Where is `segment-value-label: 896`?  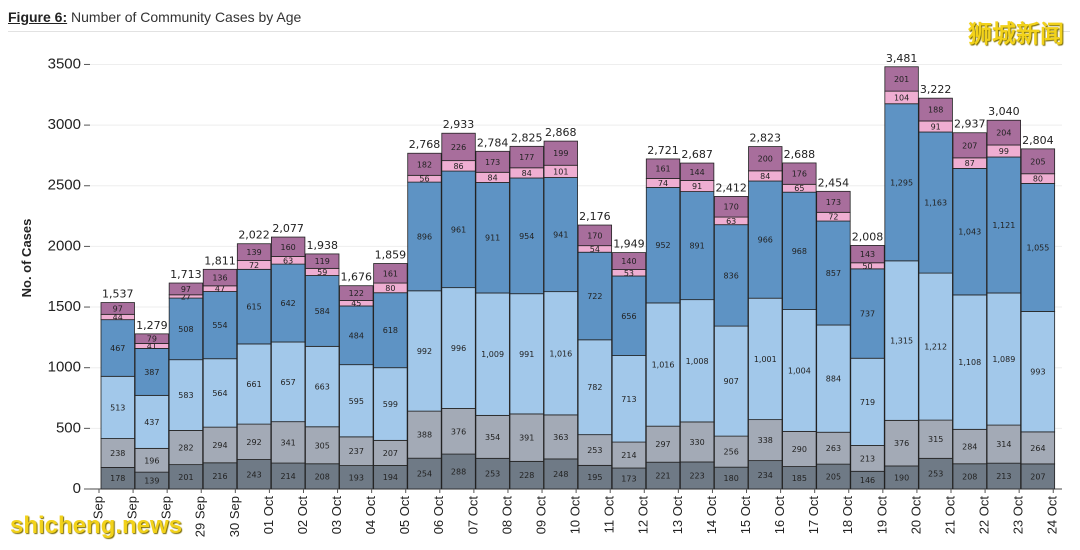 segment-value-label: 896 is located at coordinates (424, 236).